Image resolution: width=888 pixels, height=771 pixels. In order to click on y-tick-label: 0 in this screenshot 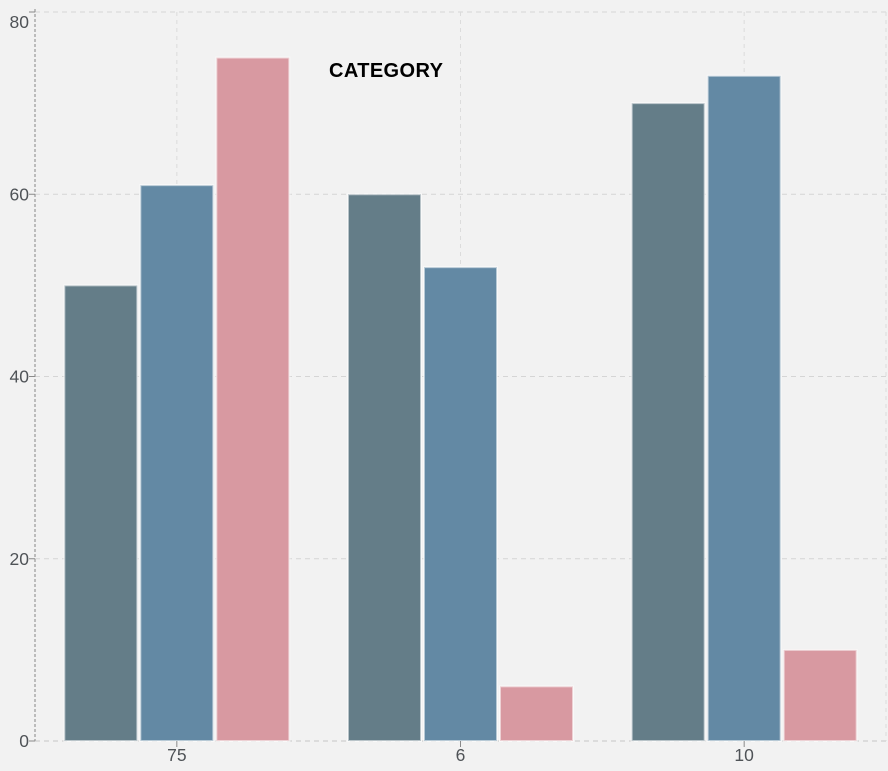, I will do `click(24, 741)`.